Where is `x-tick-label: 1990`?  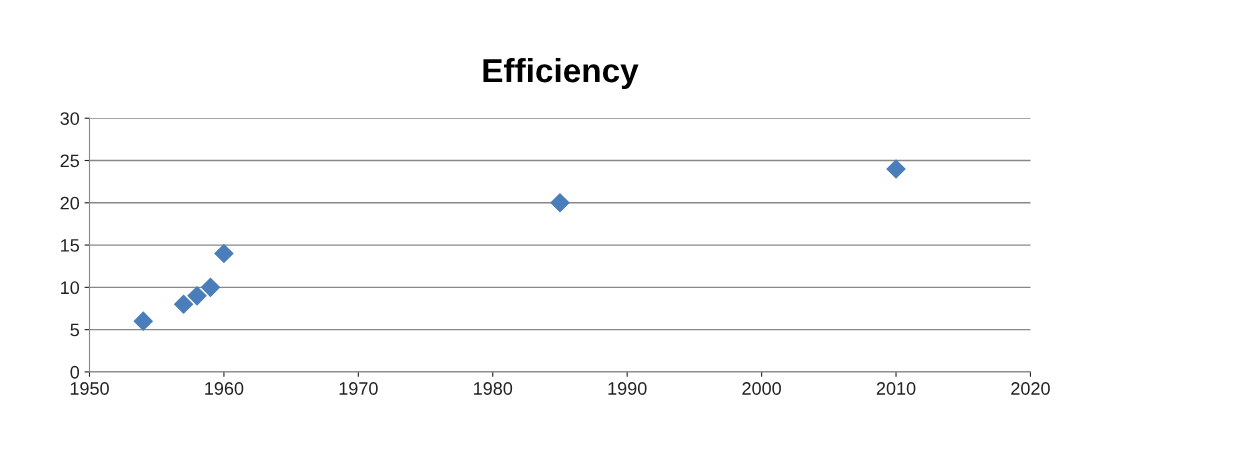
x-tick-label: 1990 is located at coordinates (627, 388).